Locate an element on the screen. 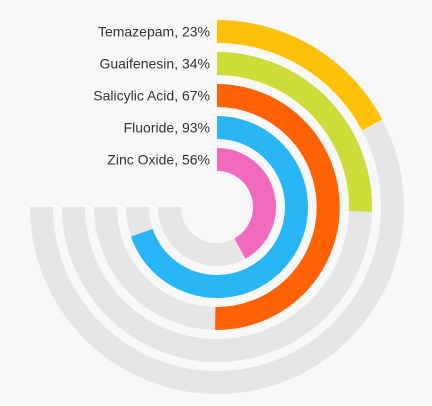  ring-label-fluoride: Fluoride, 93% is located at coordinates (167, 128).